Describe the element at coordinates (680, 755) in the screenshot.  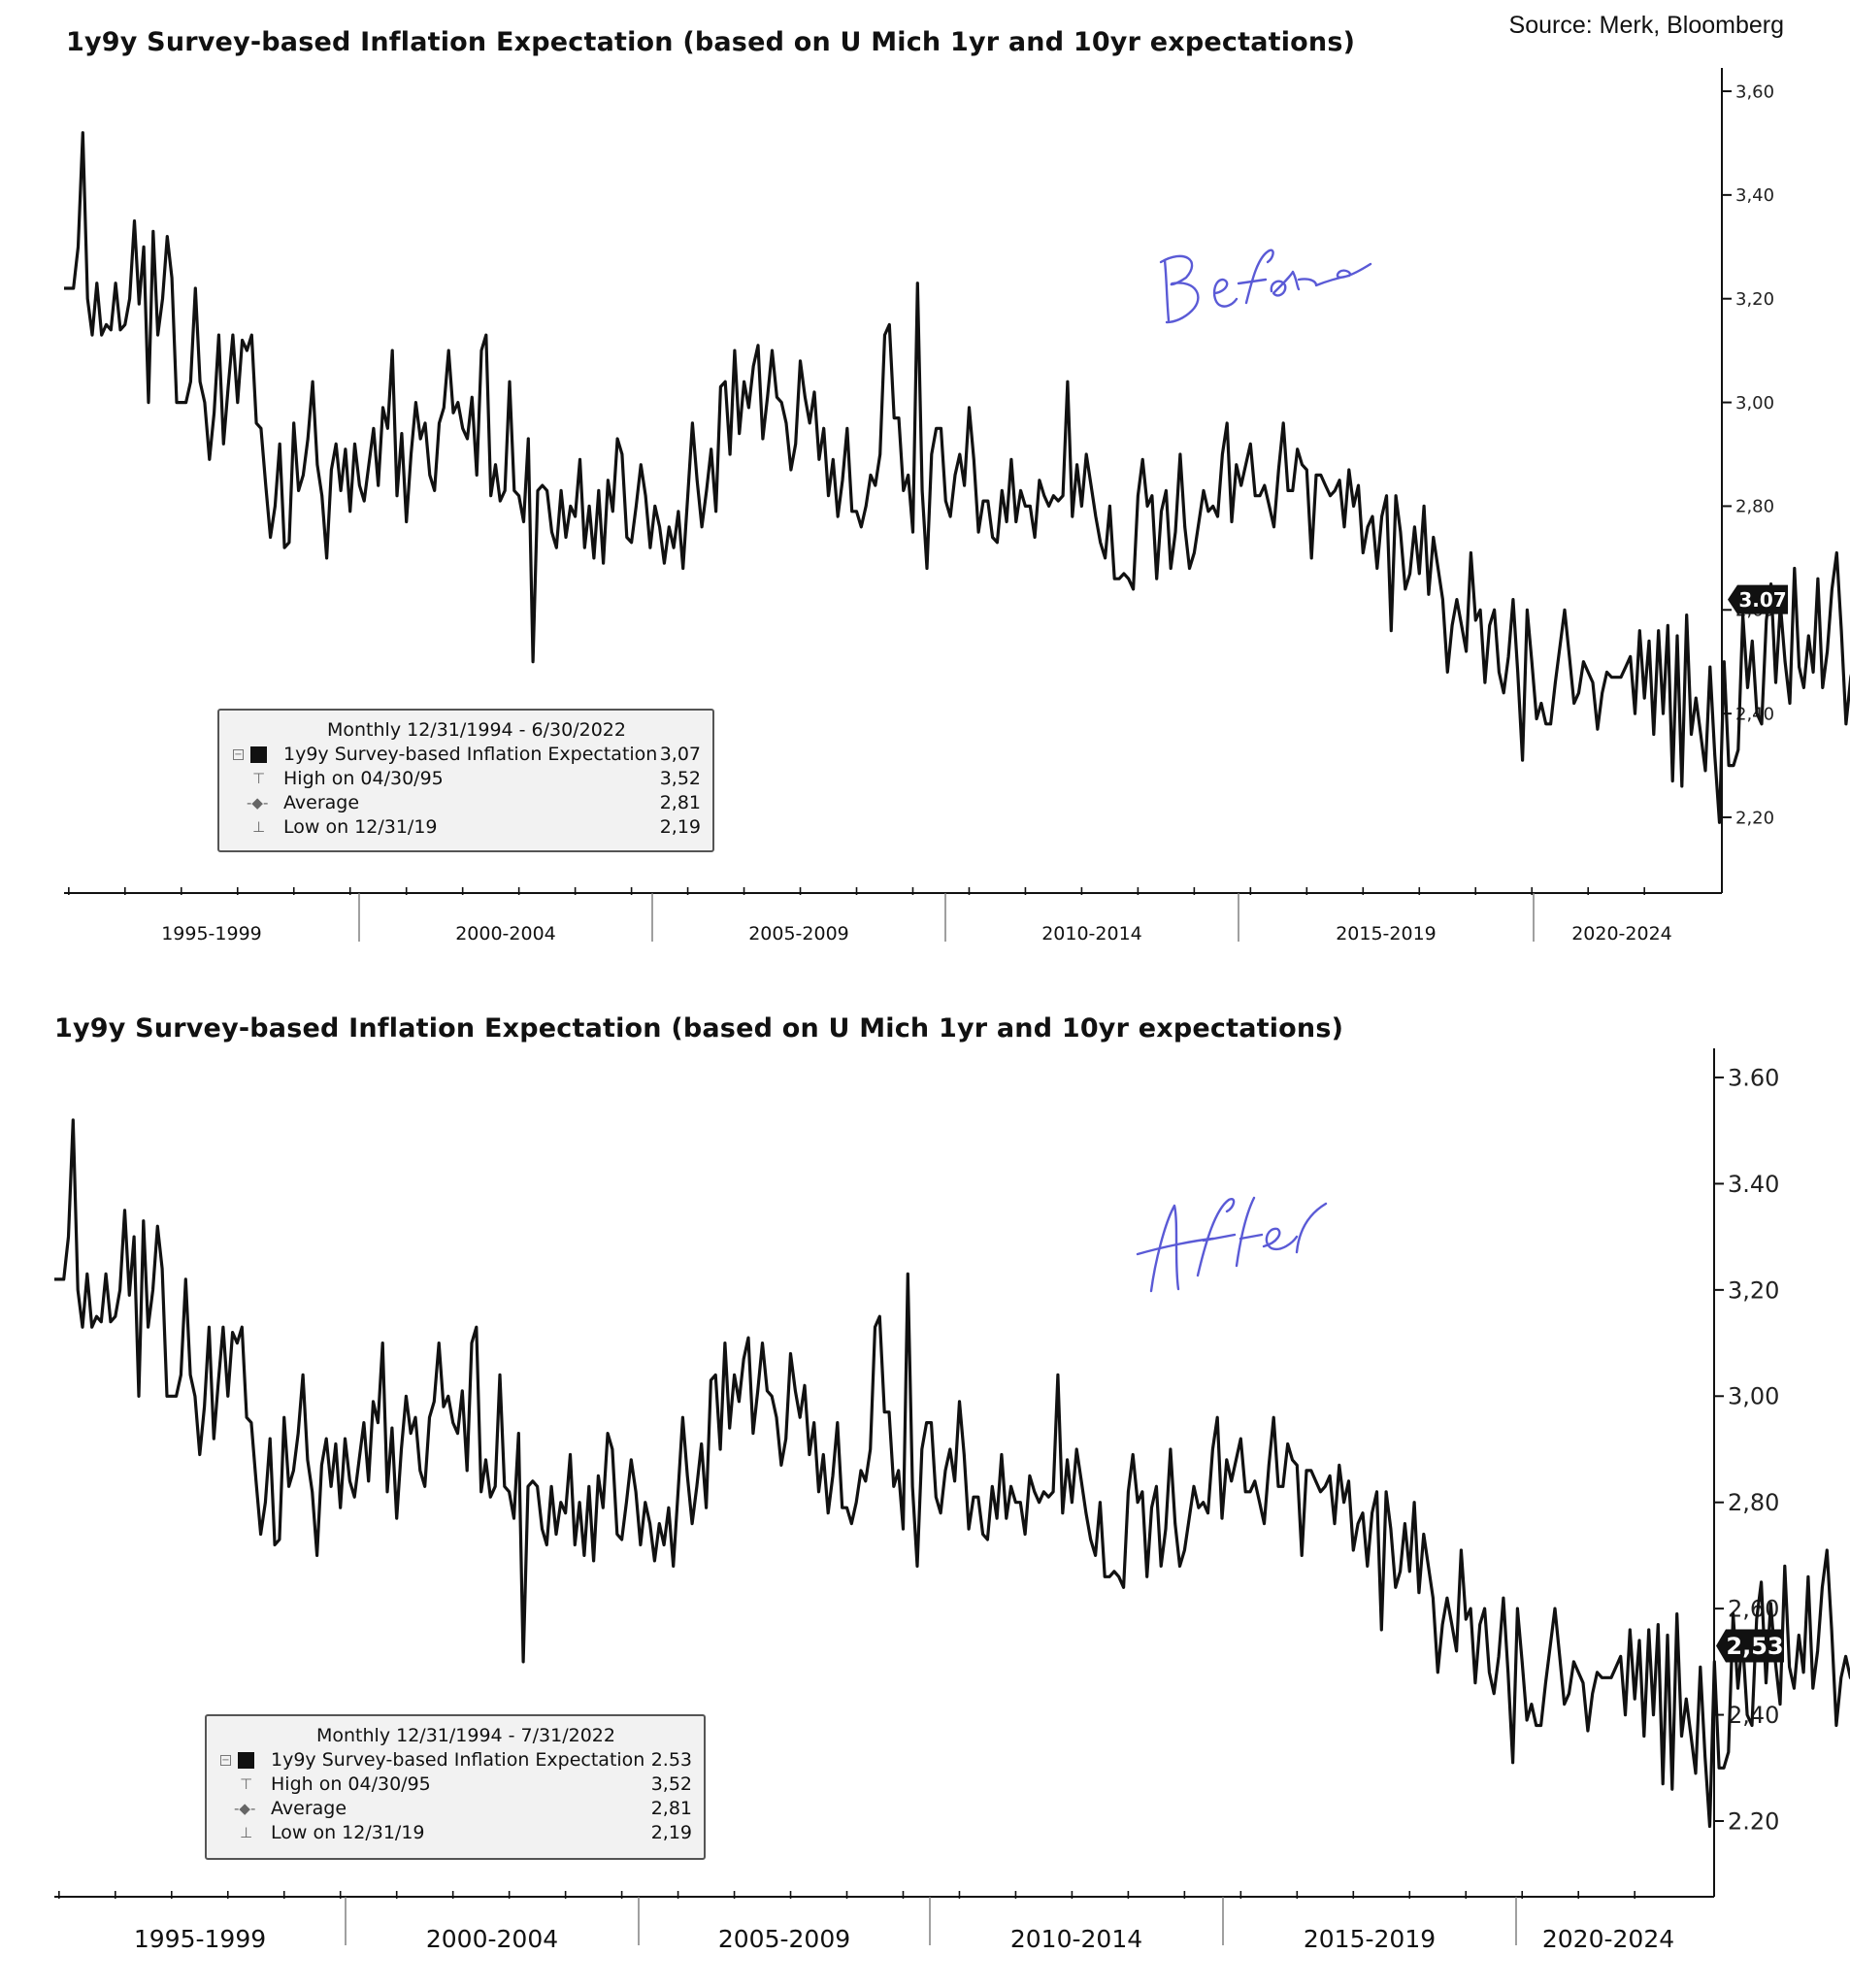
I see `legend-series-value: 3,07` at that location.